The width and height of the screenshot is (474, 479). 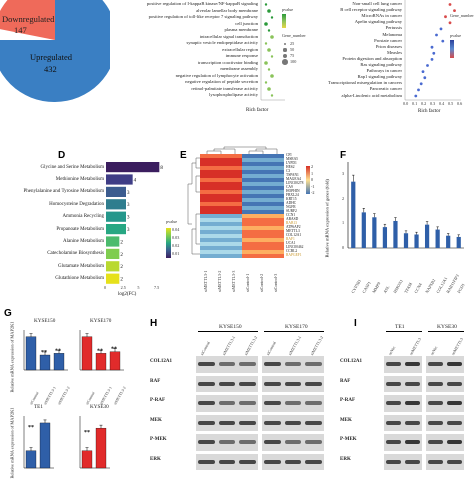 What do you see at coordinates (427, 65) in the screenshot?
I see `c-dot` at bounding box center [427, 65].